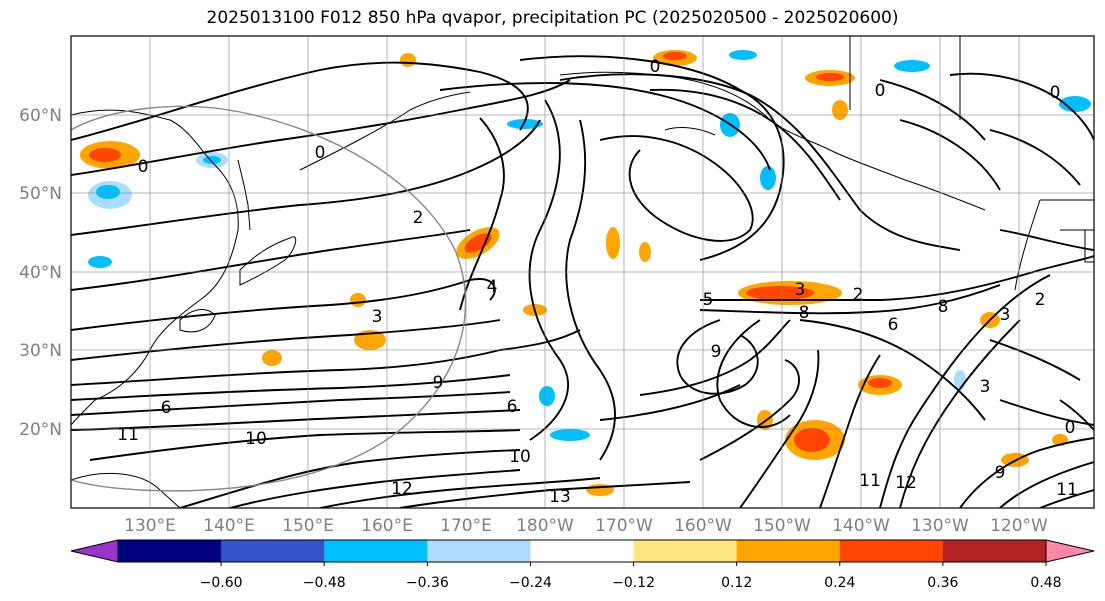  Describe the element at coordinates (1019, 526) in the screenshot. I see `x-tick-label: 120°W` at that location.